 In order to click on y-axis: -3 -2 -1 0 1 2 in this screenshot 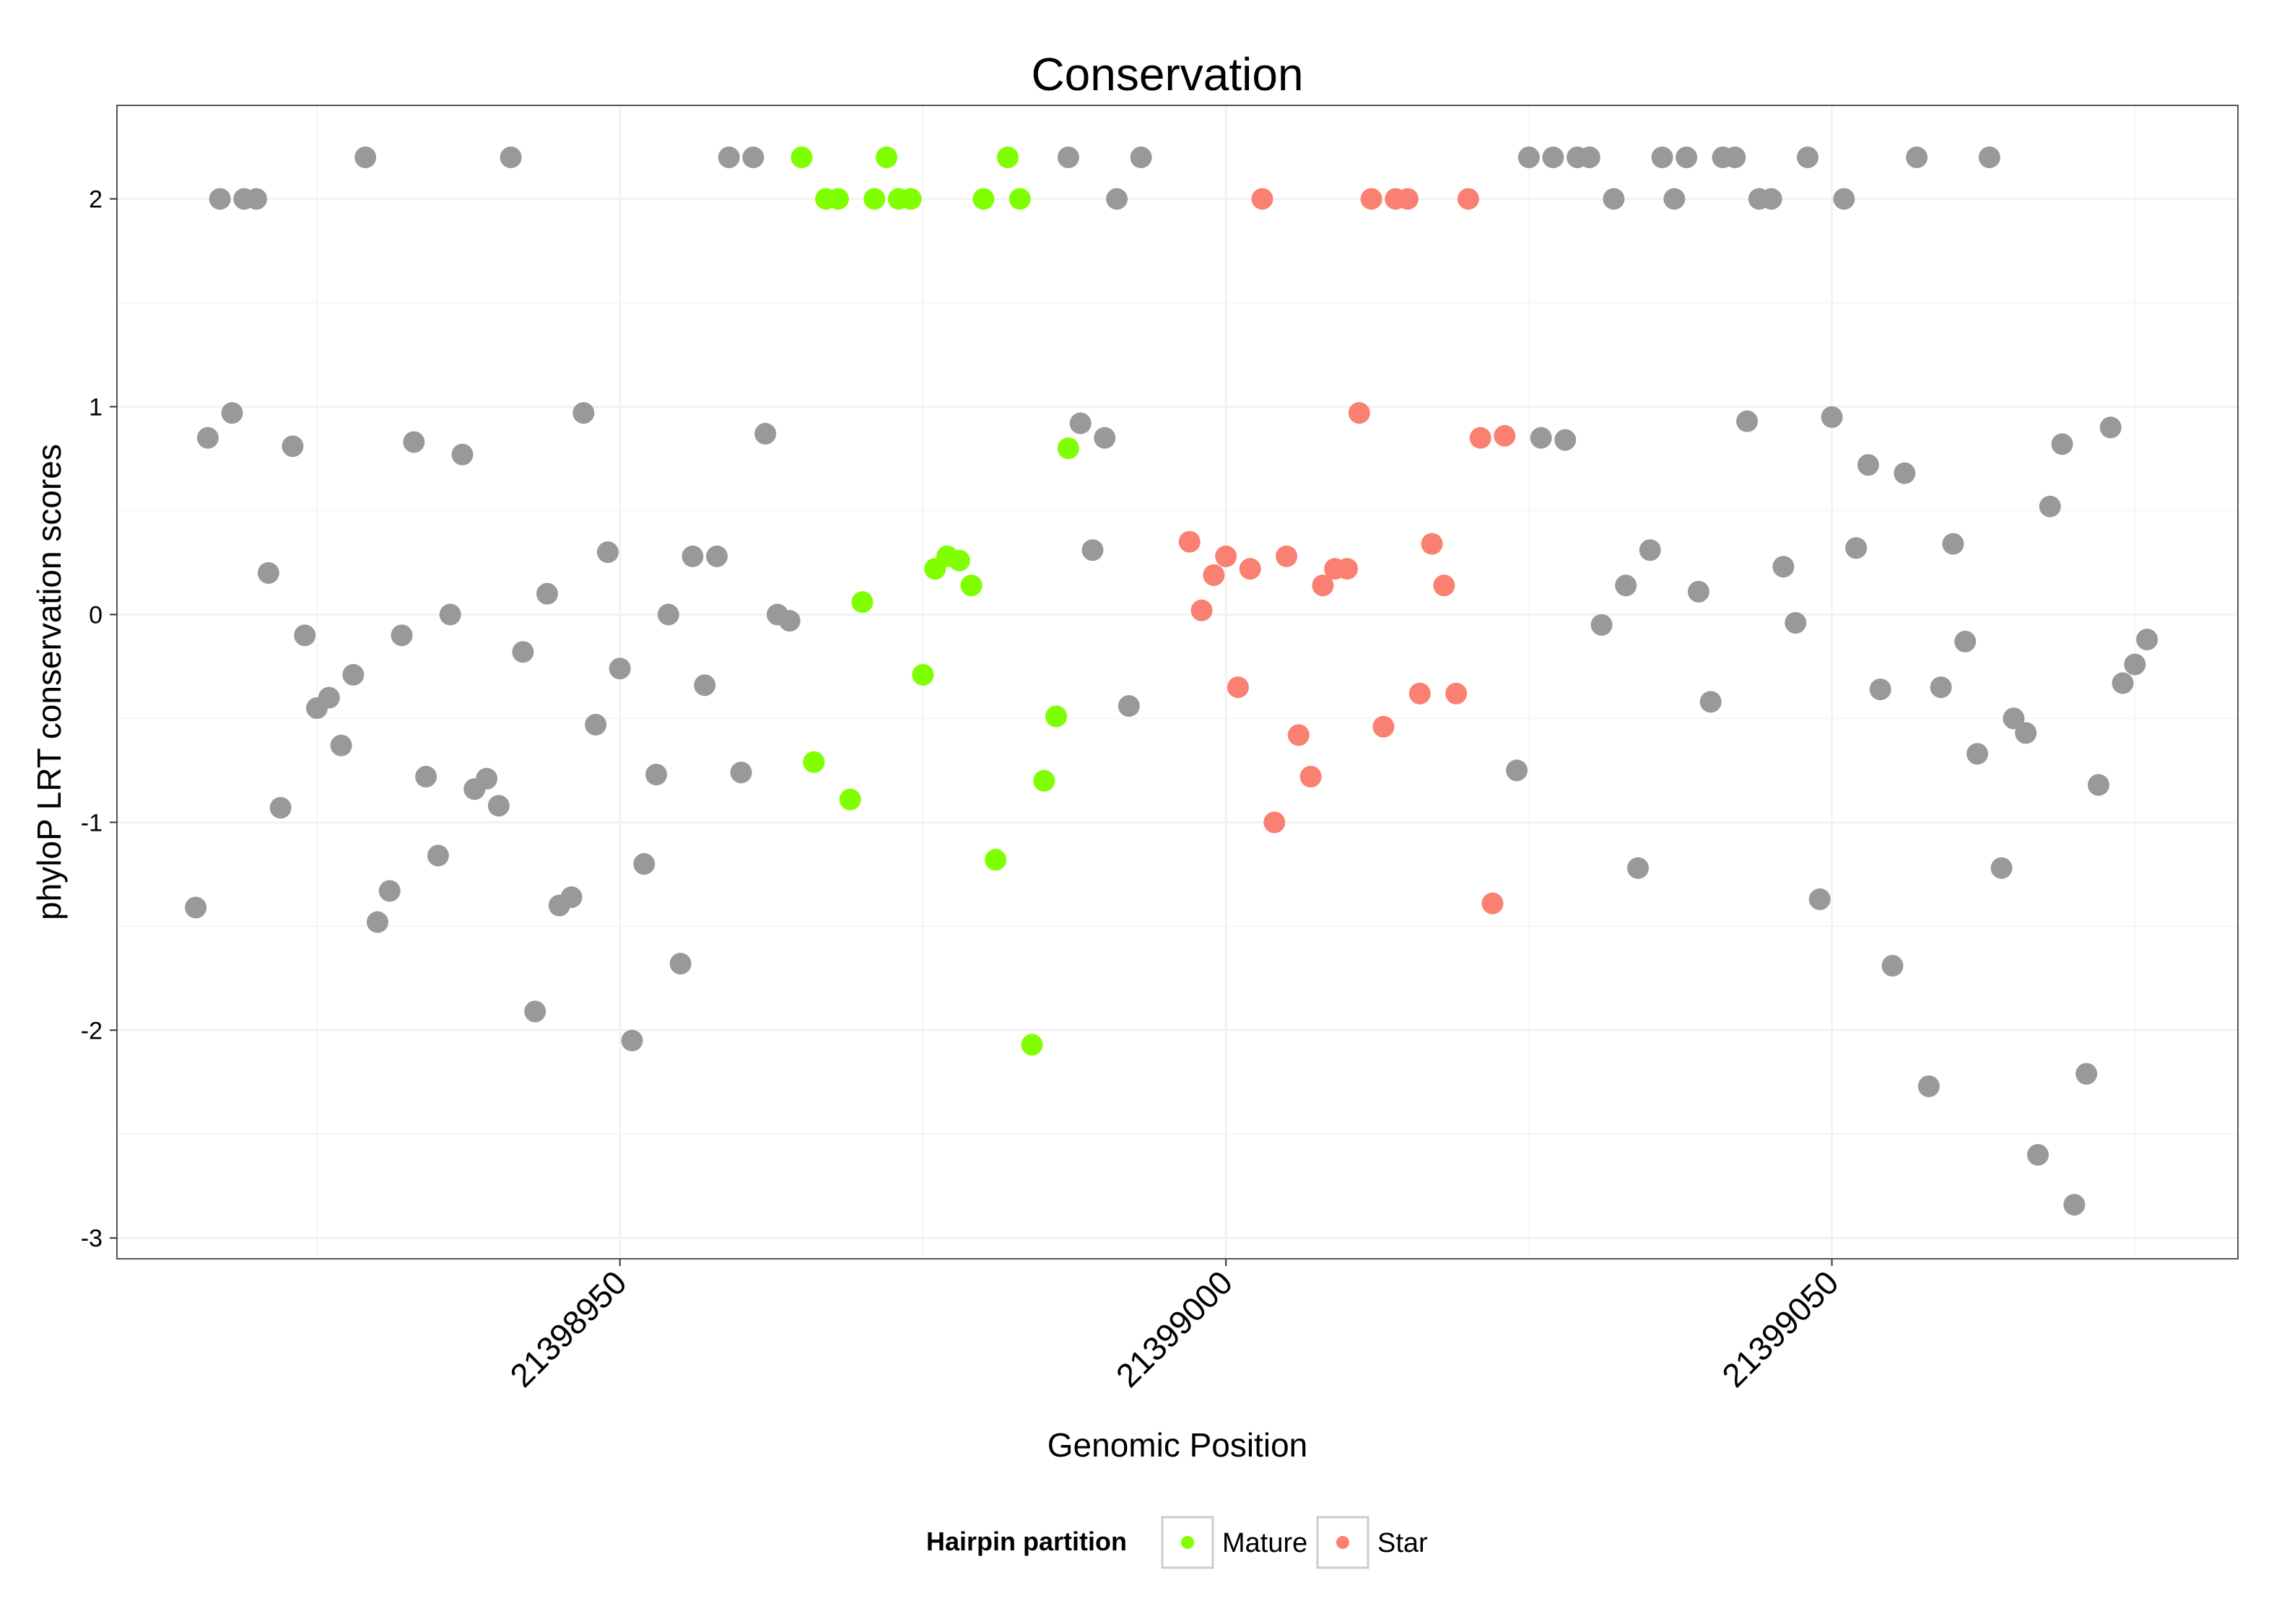, I will do `click(99, 719)`.